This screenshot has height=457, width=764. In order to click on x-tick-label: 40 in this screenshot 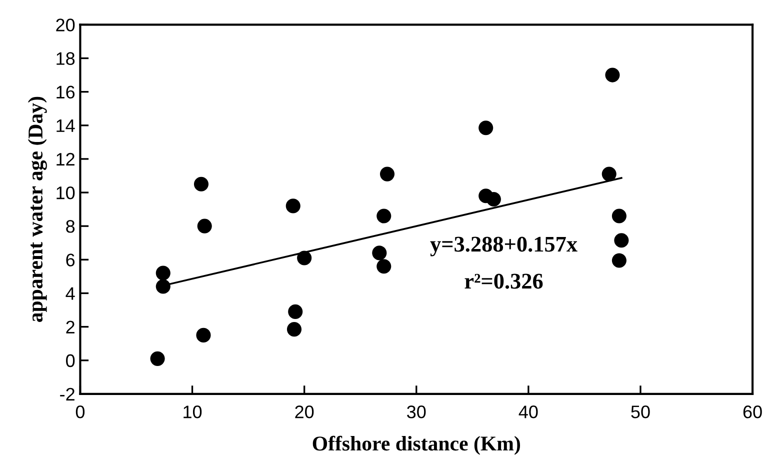, I will do `click(528, 412)`.